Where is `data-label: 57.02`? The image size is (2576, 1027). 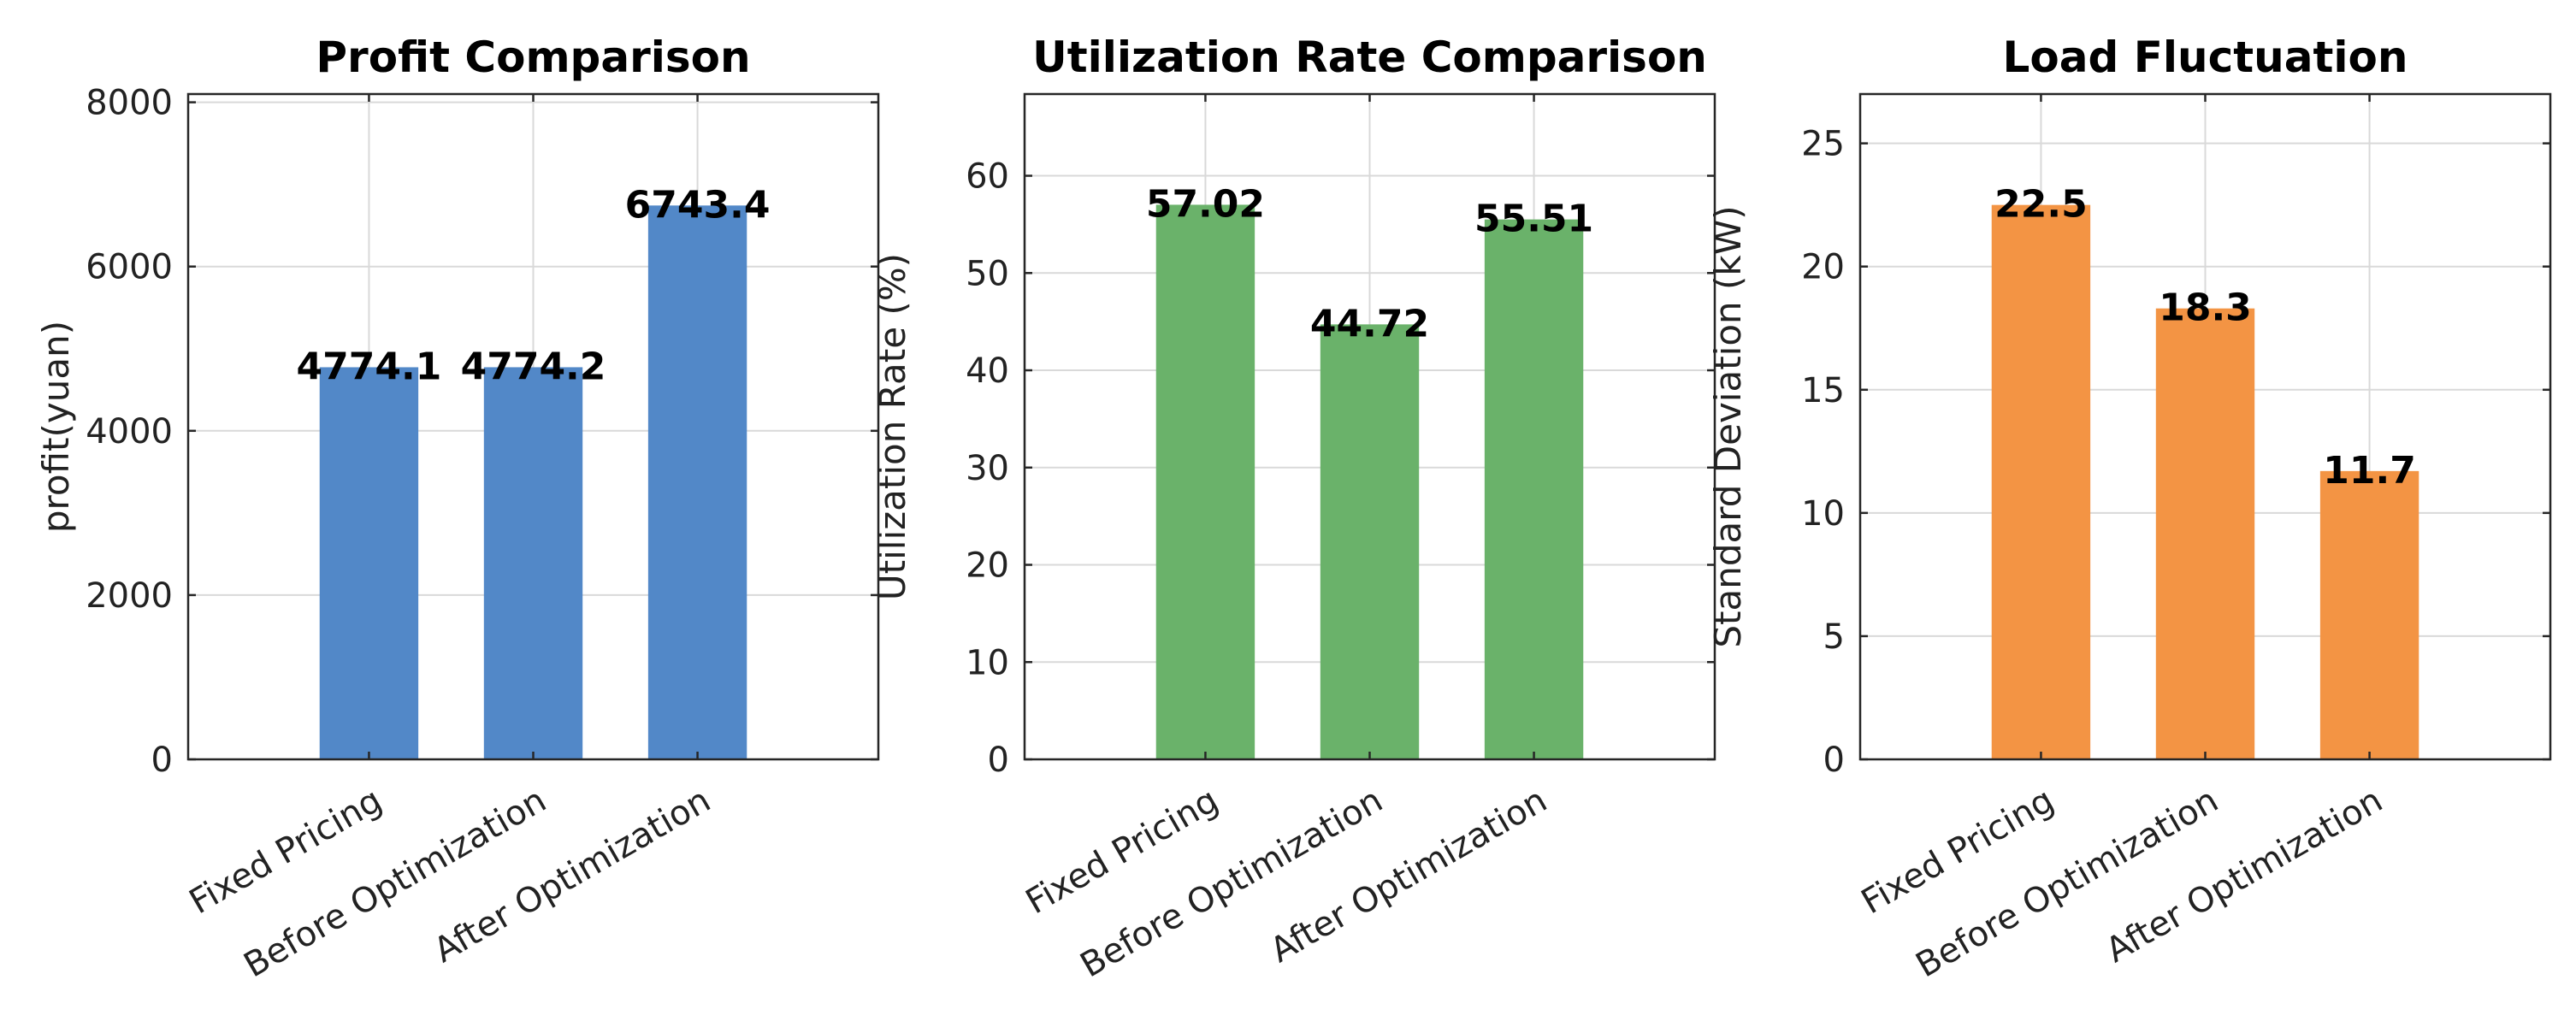
data-label: 57.02 is located at coordinates (1205, 204).